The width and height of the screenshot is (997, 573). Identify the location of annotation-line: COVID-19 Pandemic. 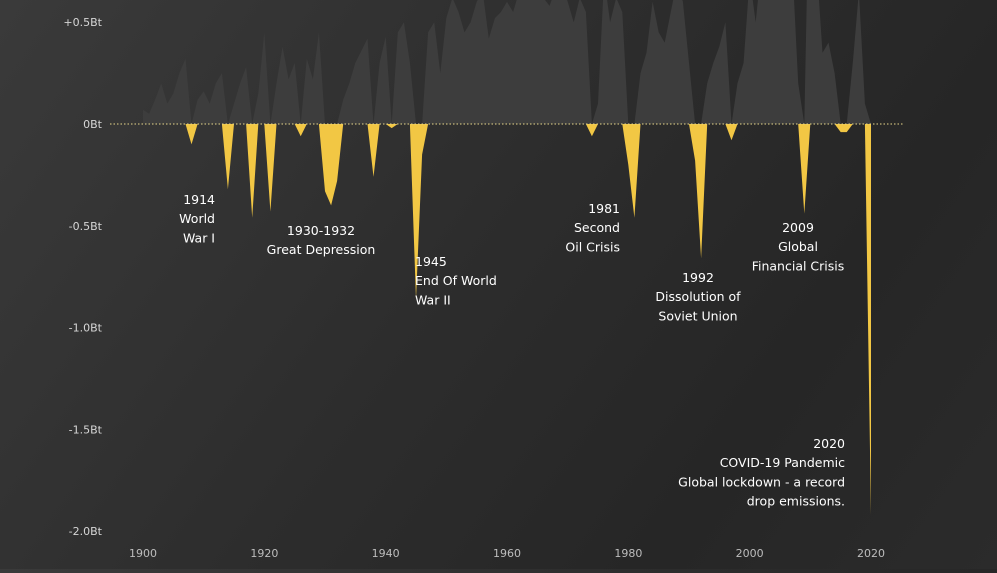
(782, 462).